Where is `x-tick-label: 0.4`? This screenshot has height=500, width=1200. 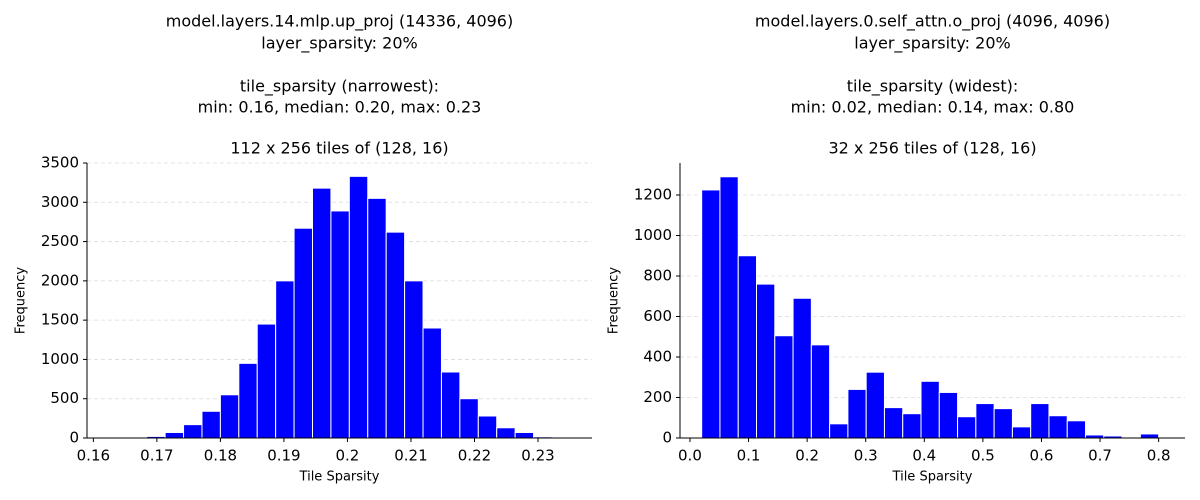 x-tick-label: 0.4 is located at coordinates (924, 456).